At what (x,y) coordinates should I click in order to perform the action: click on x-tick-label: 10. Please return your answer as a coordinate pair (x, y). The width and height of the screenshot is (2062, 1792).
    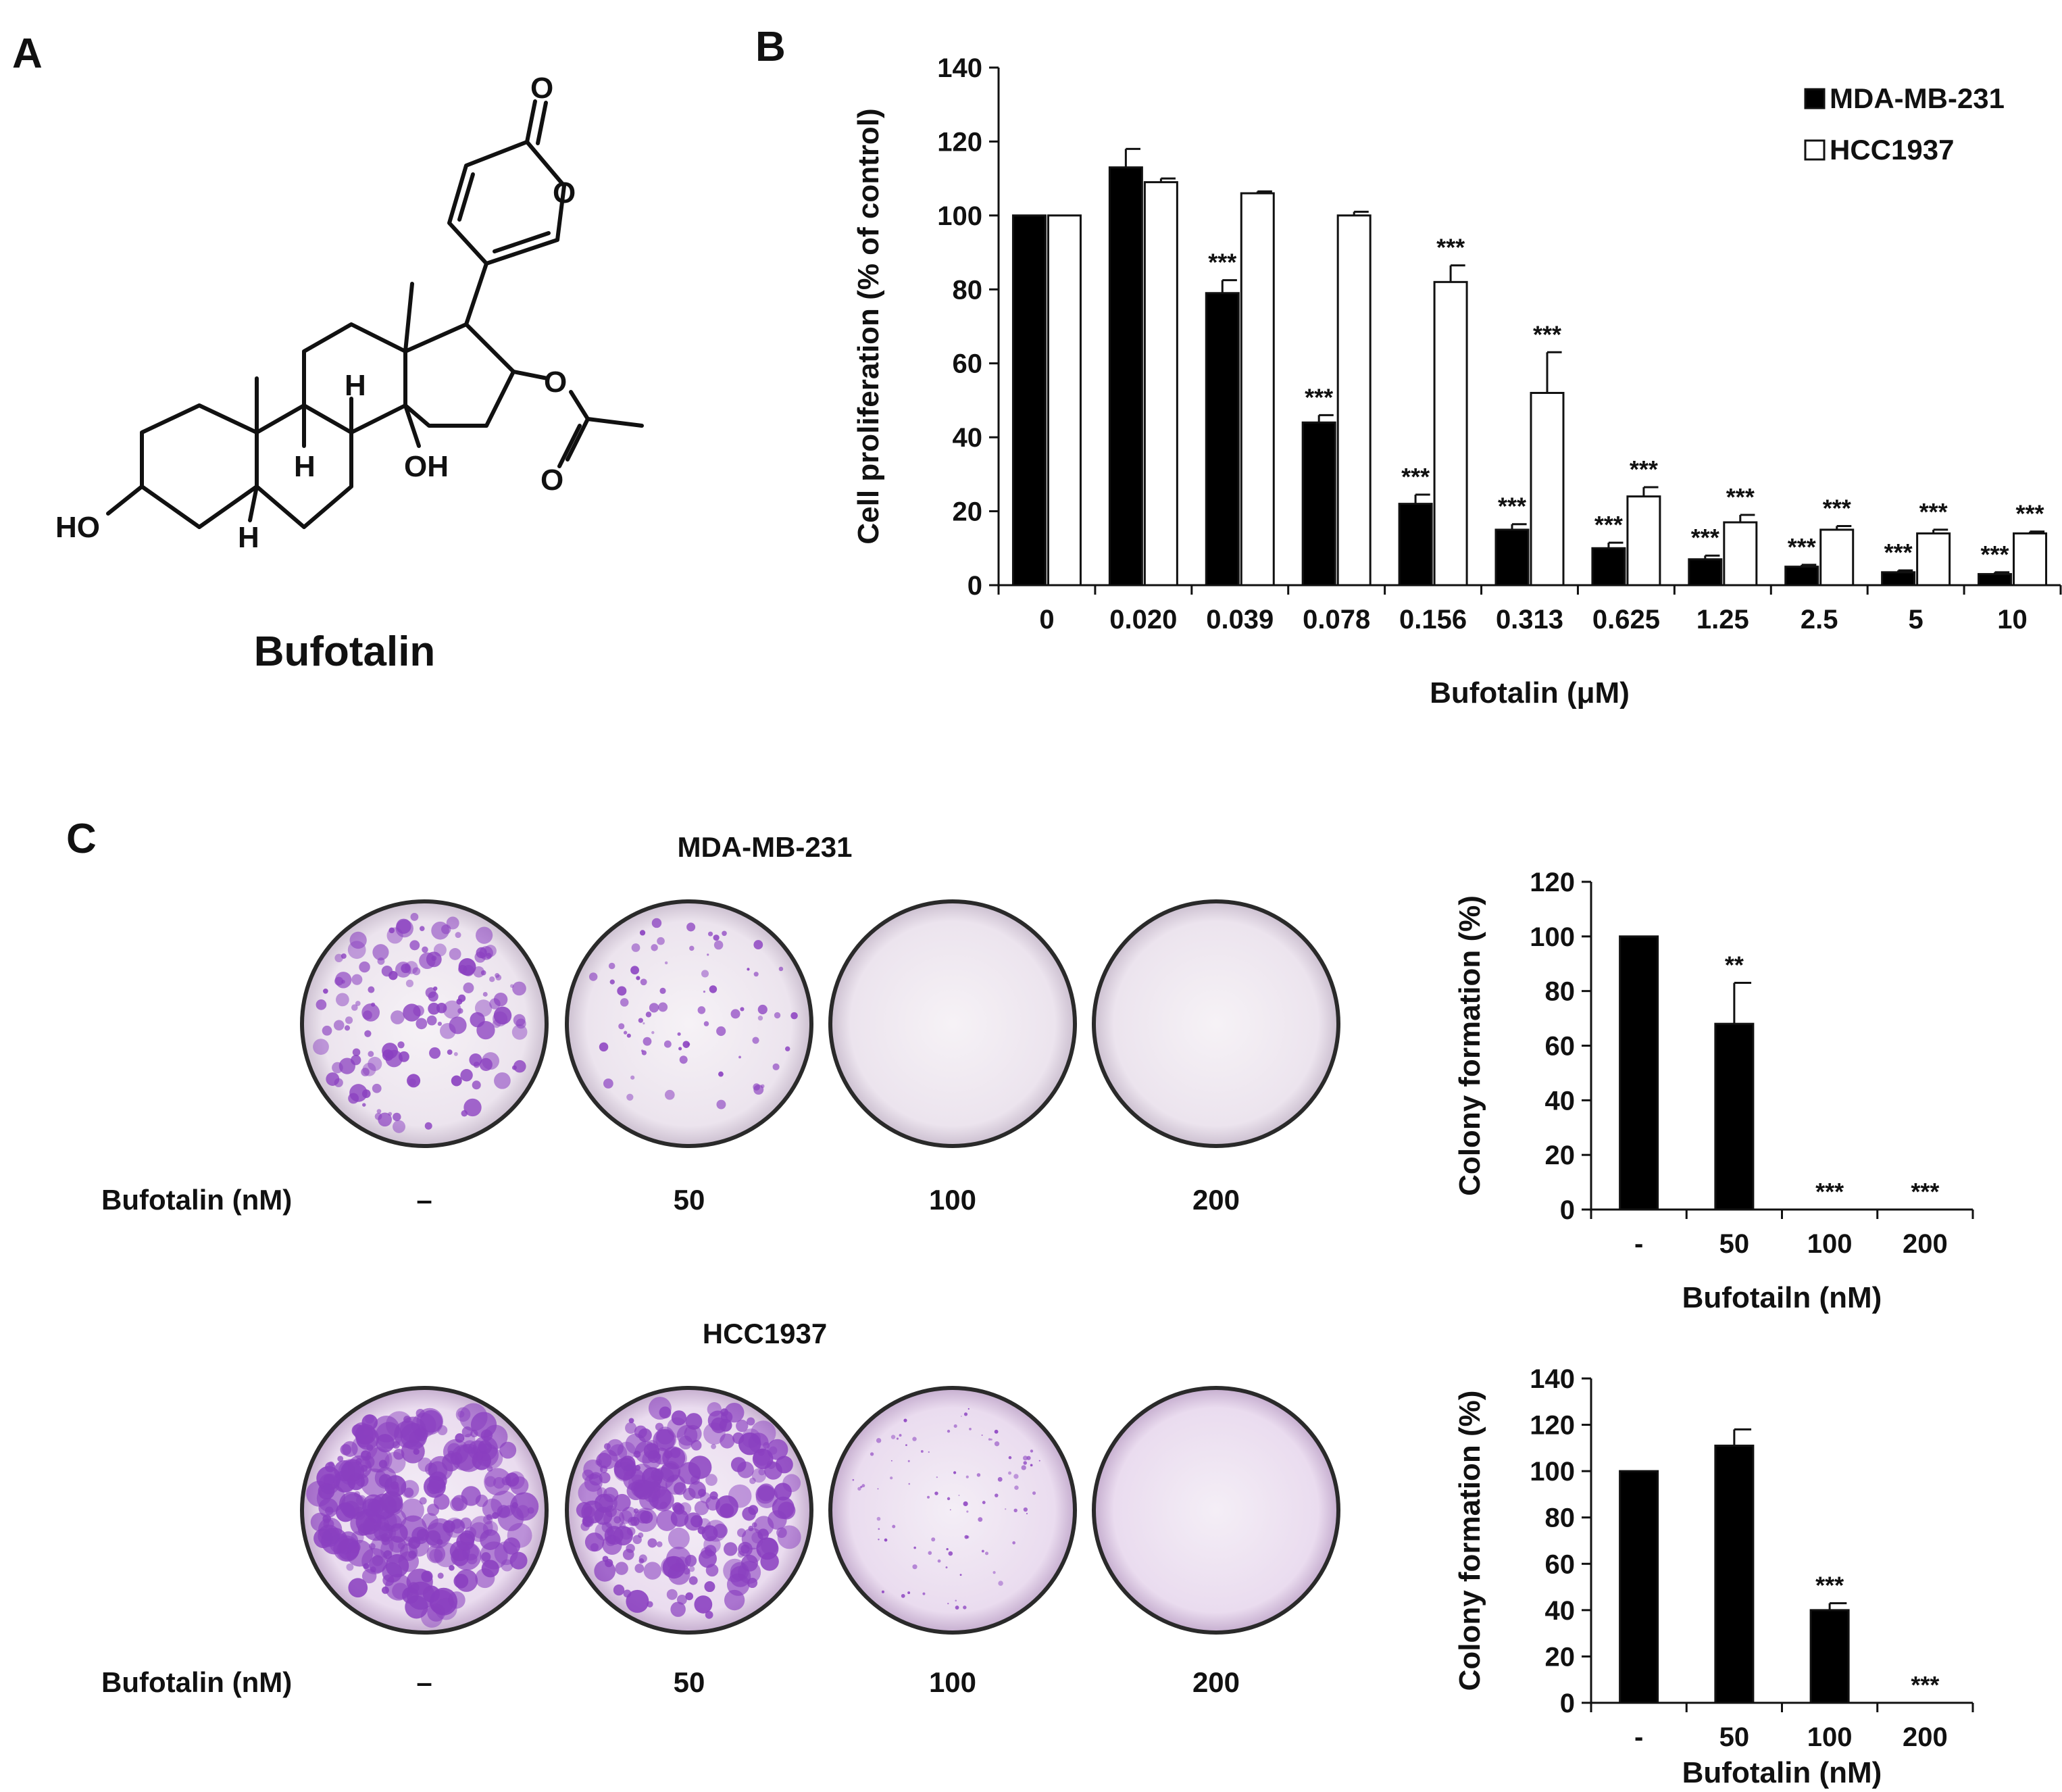
    Looking at the image, I should click on (2012, 619).